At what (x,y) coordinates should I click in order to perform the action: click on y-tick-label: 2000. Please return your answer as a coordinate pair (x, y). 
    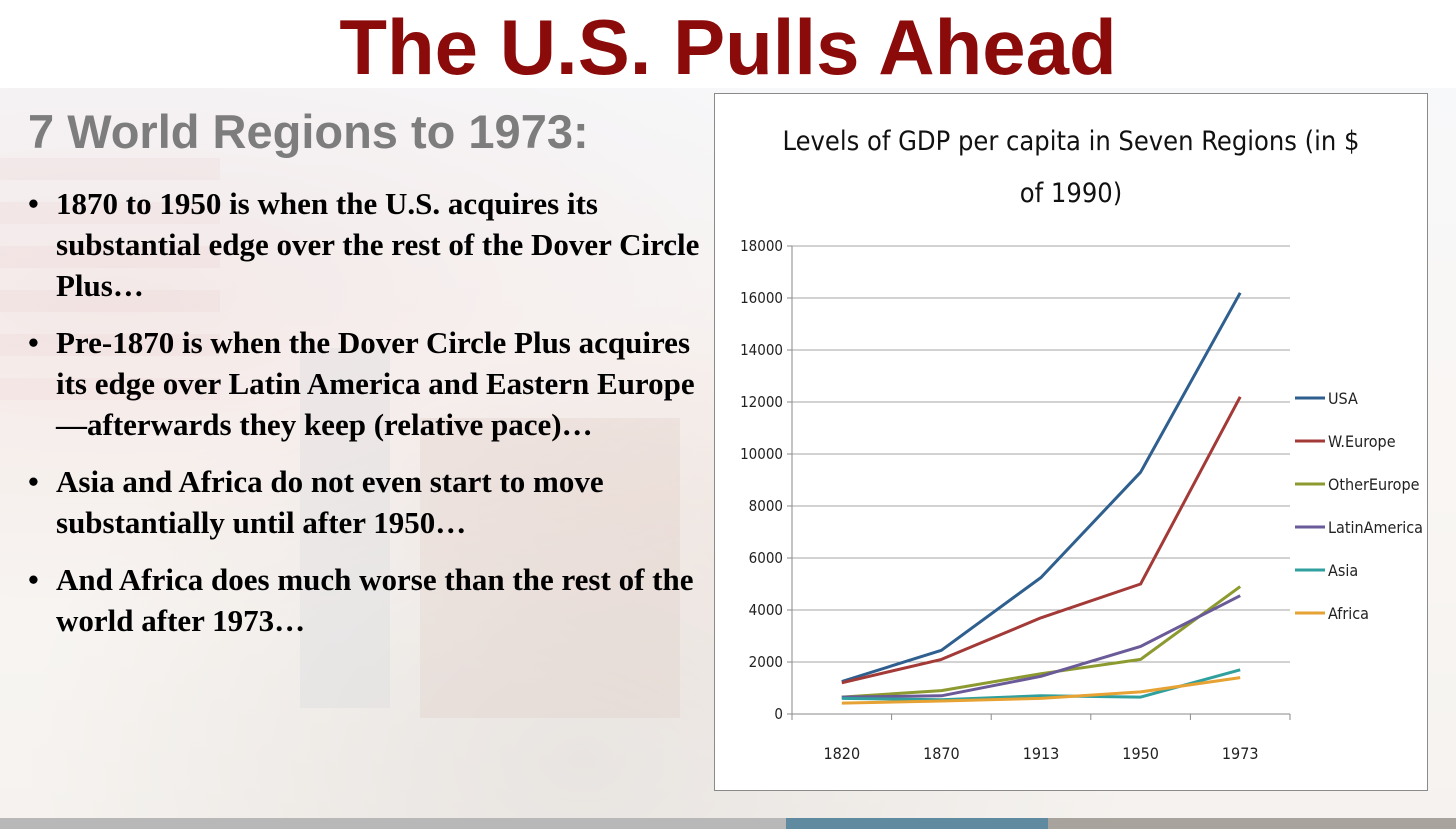
    Looking at the image, I should click on (766, 662).